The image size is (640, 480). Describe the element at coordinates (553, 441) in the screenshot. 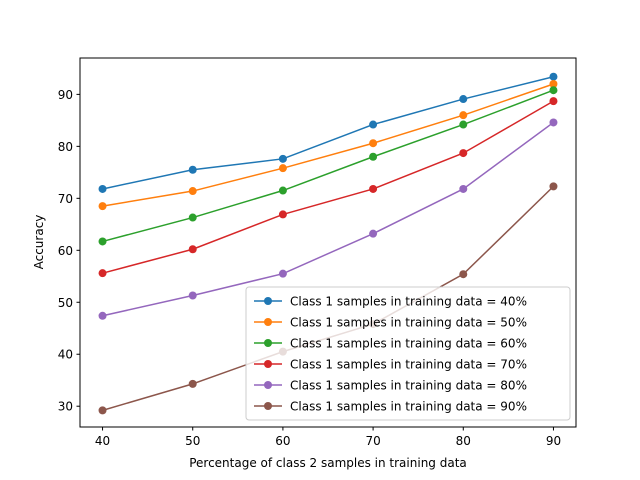

I see `x-tick-label: 90` at that location.